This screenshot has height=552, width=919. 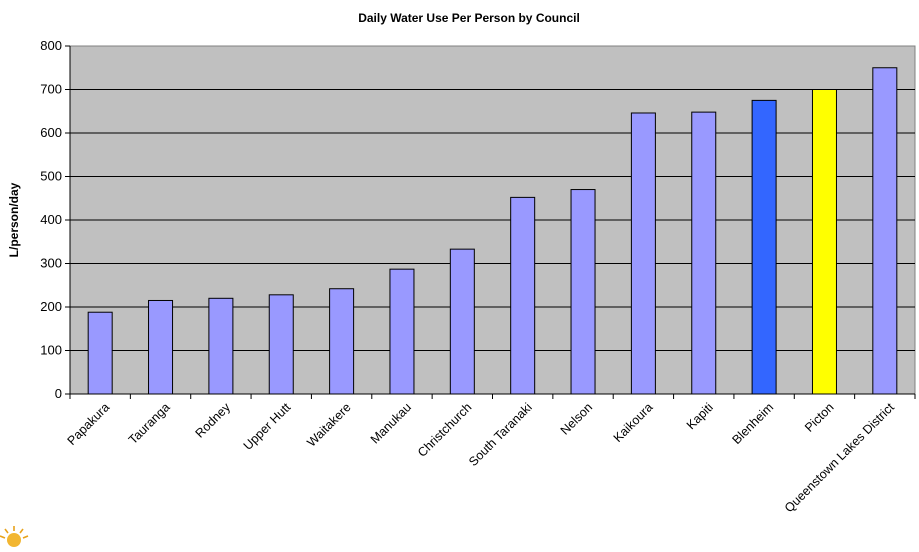 I want to click on y-tick-label: 500, so click(x=51, y=176).